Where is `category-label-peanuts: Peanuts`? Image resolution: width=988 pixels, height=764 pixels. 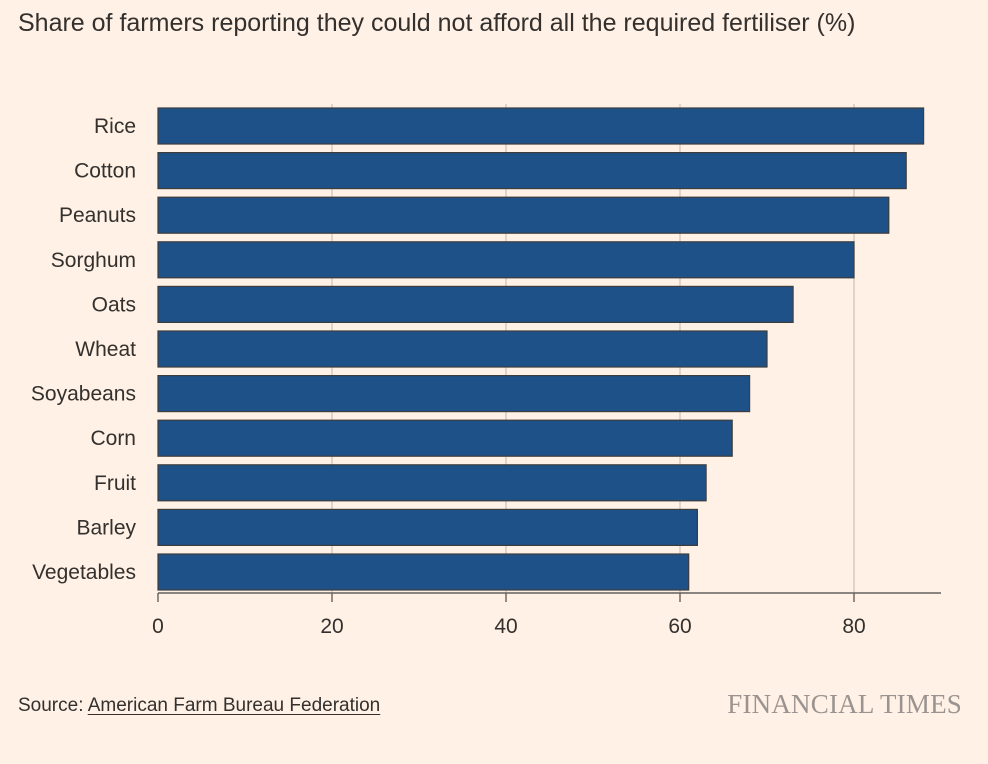 category-label-peanuts: Peanuts is located at coordinates (97, 215).